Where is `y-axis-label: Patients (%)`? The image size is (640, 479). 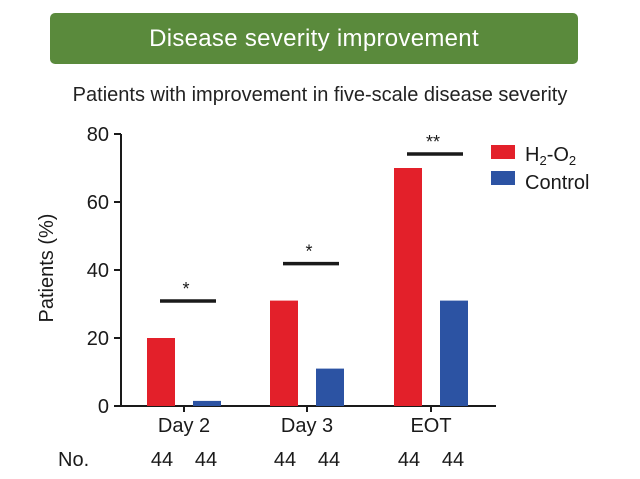 y-axis-label: Patients (%) is located at coordinates (47, 268).